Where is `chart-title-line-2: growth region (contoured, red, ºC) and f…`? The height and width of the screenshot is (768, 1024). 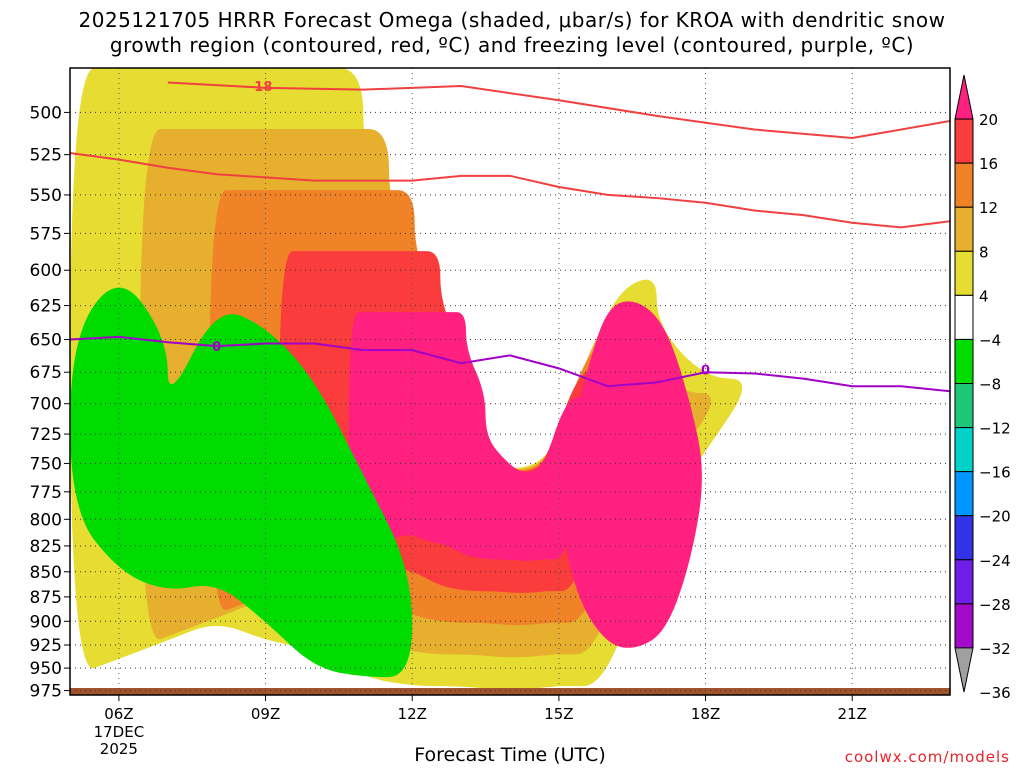 chart-title-line-2: growth region (contoured, red, ºC) and f… is located at coordinates (512, 45).